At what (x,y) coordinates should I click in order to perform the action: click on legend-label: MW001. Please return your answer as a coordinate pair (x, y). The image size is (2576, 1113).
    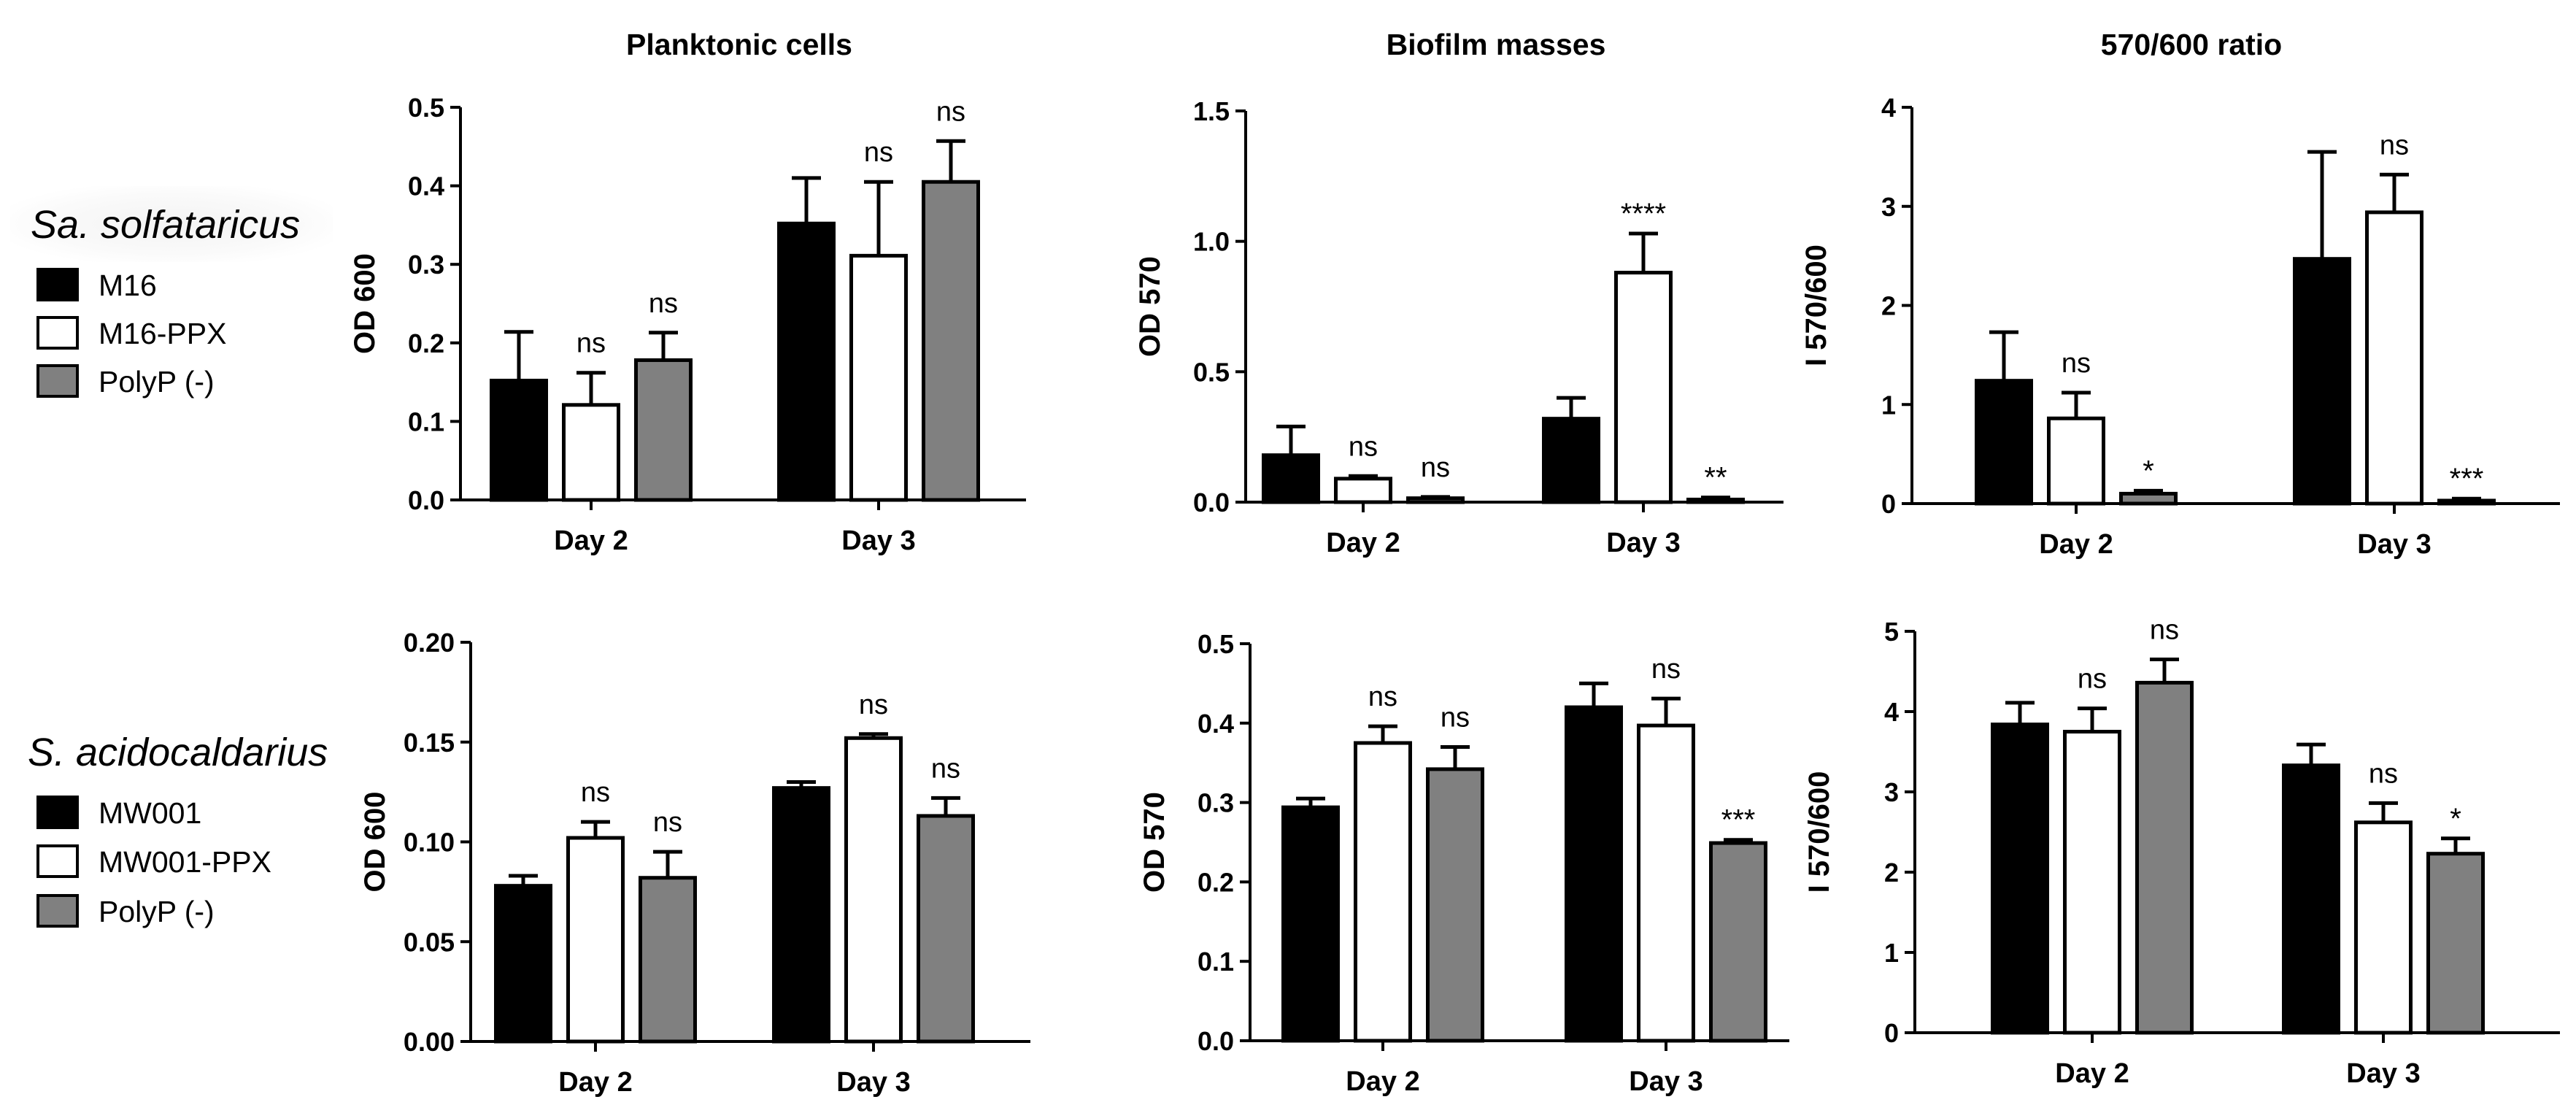
    Looking at the image, I should click on (150, 813).